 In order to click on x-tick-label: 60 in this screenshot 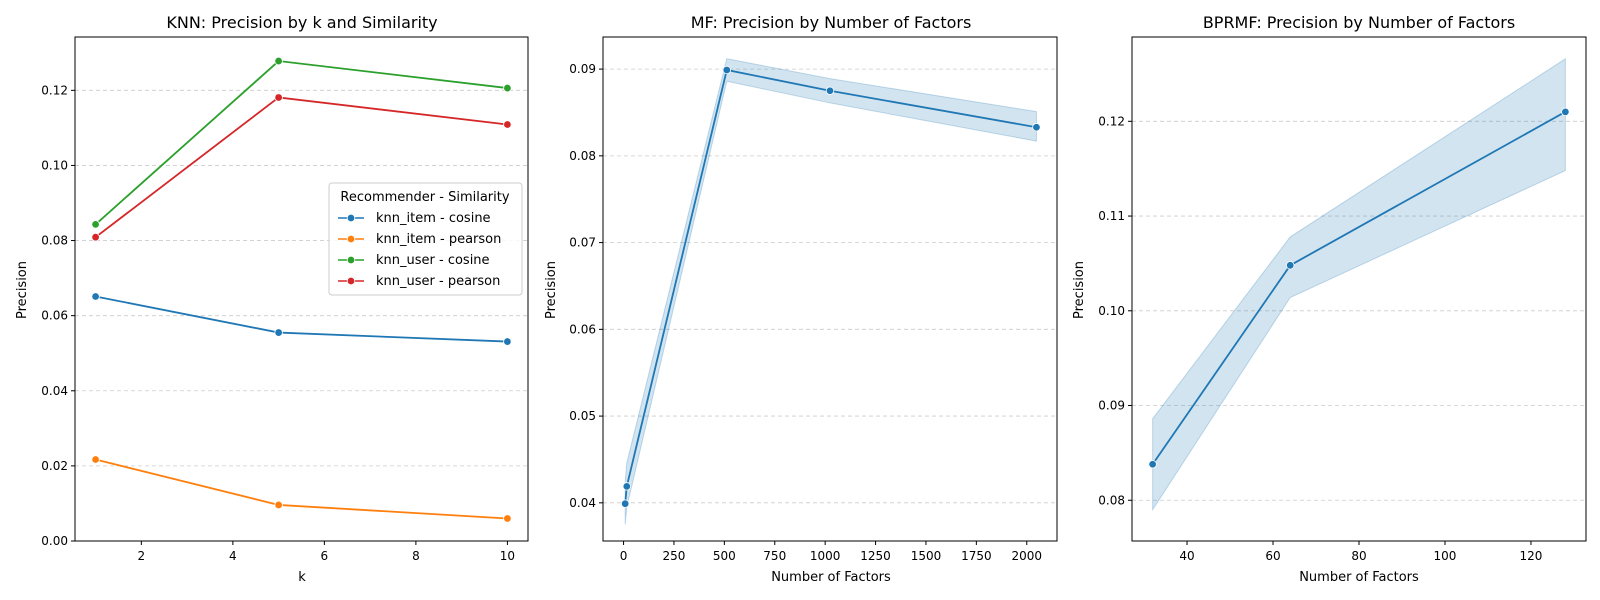, I will do `click(1272, 556)`.